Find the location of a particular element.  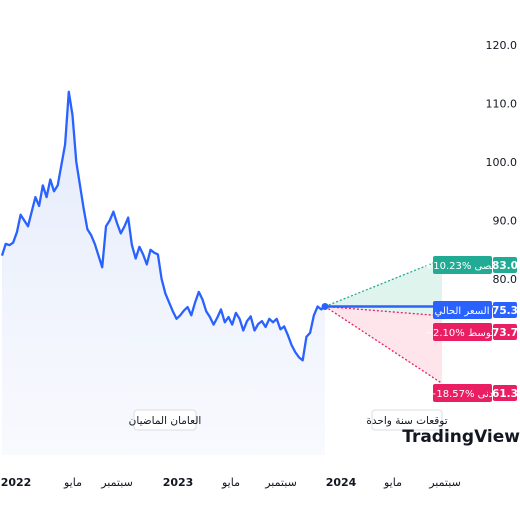

forecast-current-box: السعر الحالي is located at coordinates (462, 310).